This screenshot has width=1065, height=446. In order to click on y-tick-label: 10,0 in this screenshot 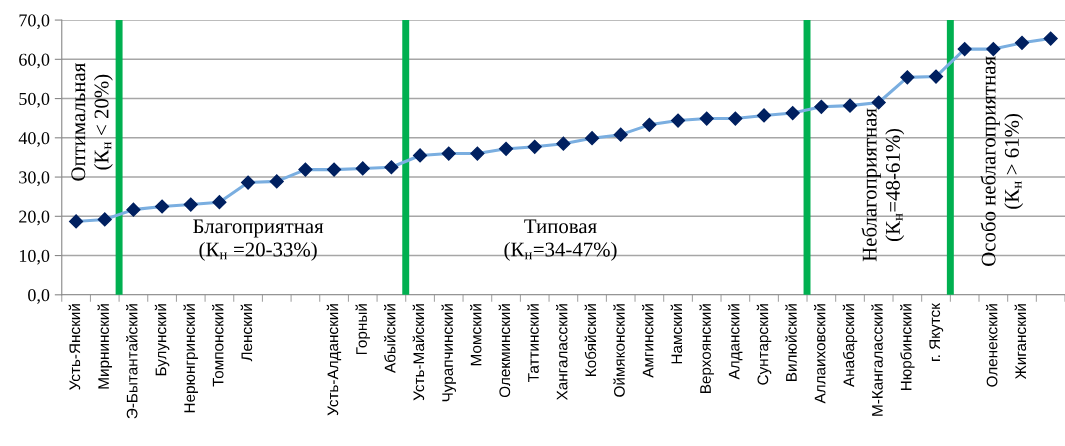, I will do `click(34, 257)`.